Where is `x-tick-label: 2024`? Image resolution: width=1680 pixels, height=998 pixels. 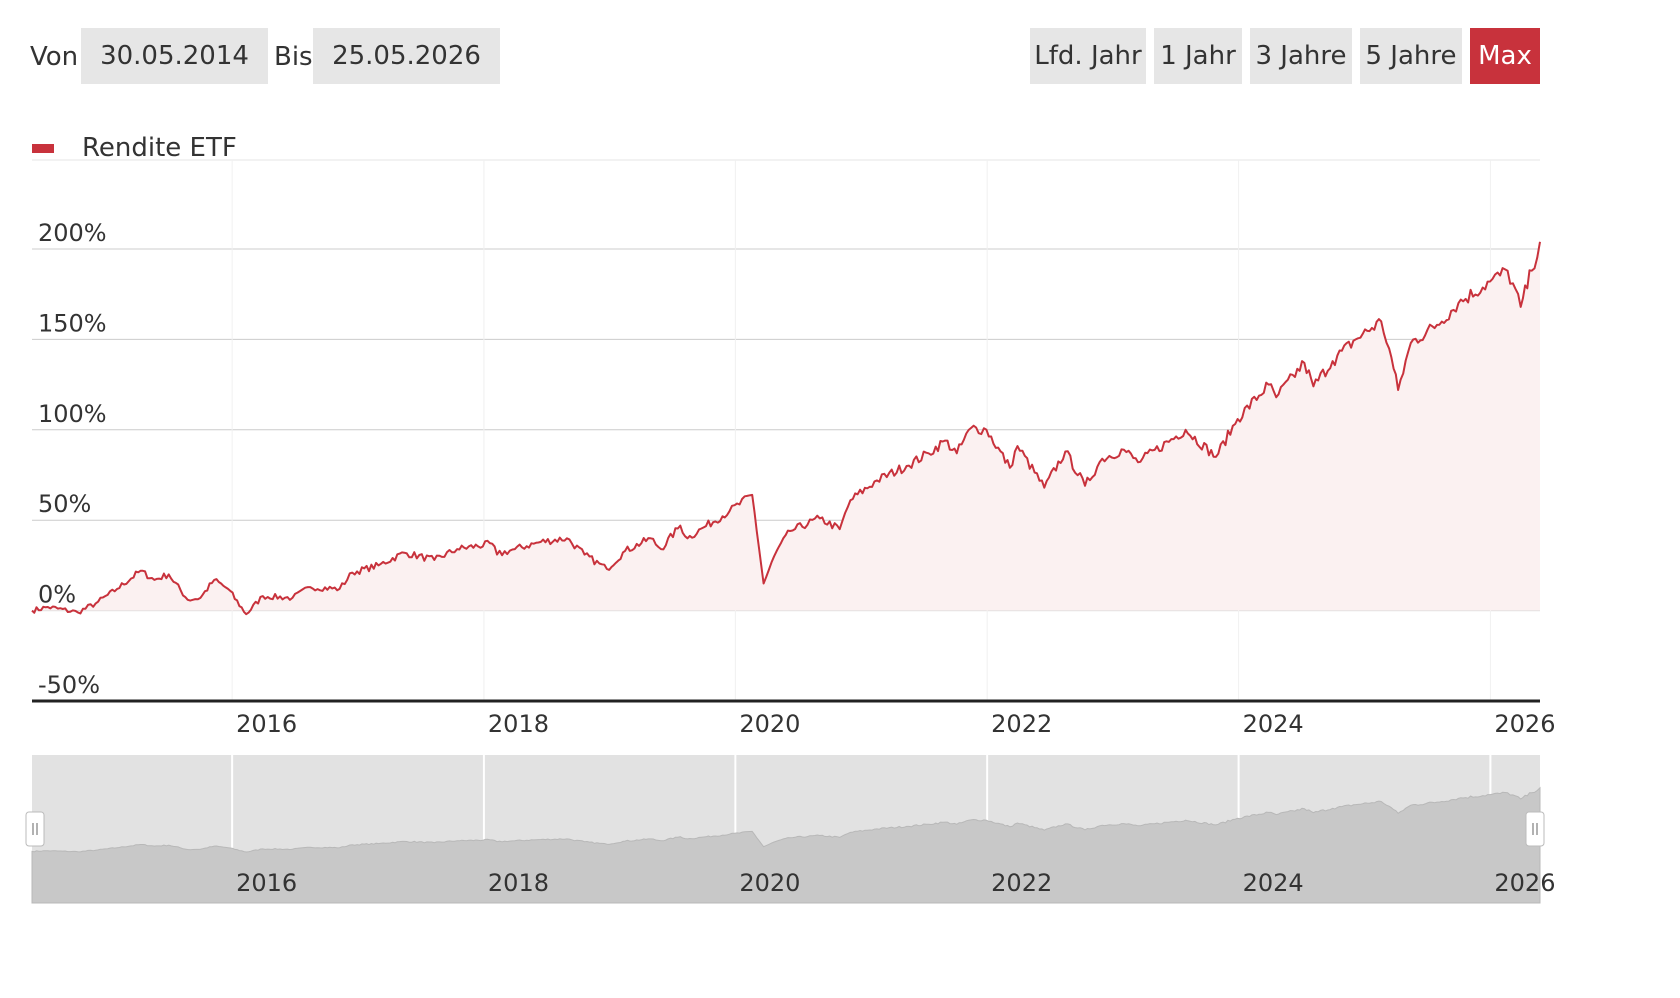 x-tick-label: 2024 is located at coordinates (1273, 724).